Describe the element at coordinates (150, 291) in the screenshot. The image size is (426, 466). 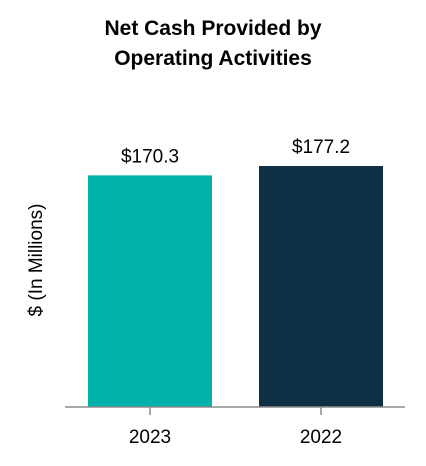
I see `bar-2023` at that location.